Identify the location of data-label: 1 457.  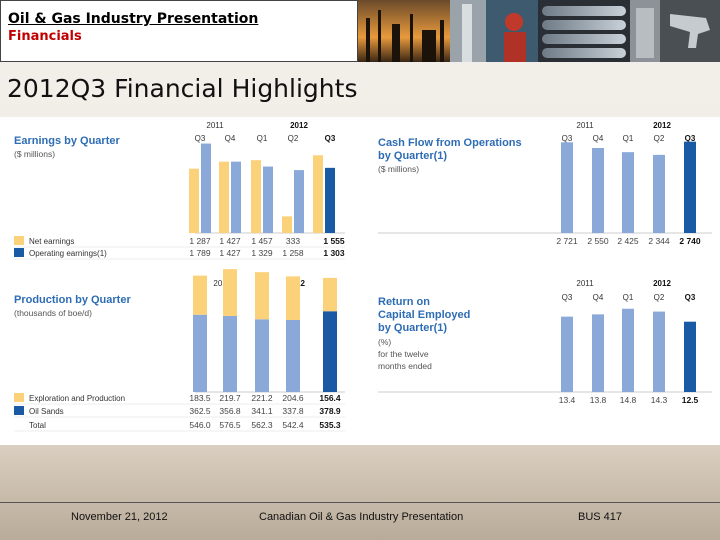
(262, 241).